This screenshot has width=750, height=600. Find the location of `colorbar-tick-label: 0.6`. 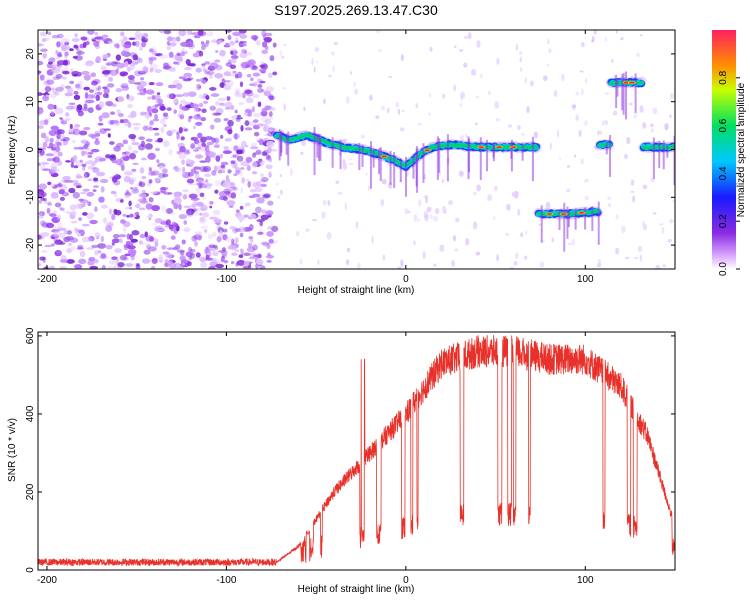

colorbar-tick-label: 0.6 is located at coordinates (723, 125).